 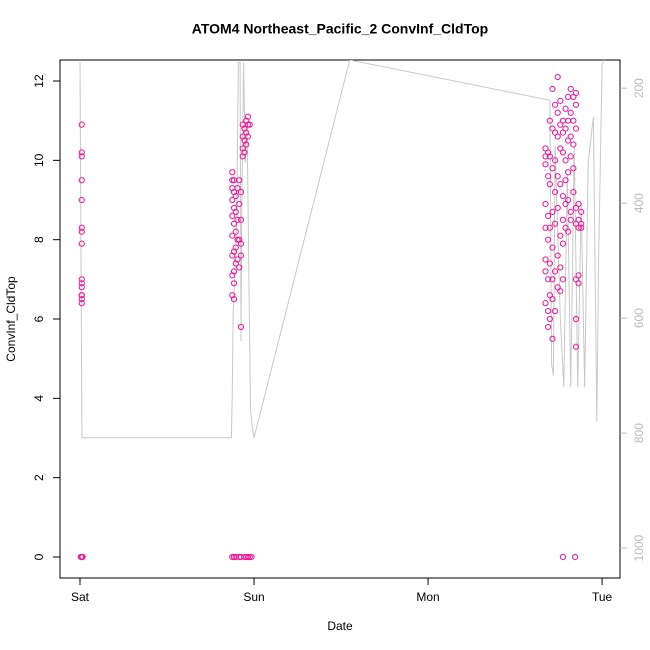 What do you see at coordinates (39, 318) in the screenshot?
I see `y-tick-label: 6` at bounding box center [39, 318].